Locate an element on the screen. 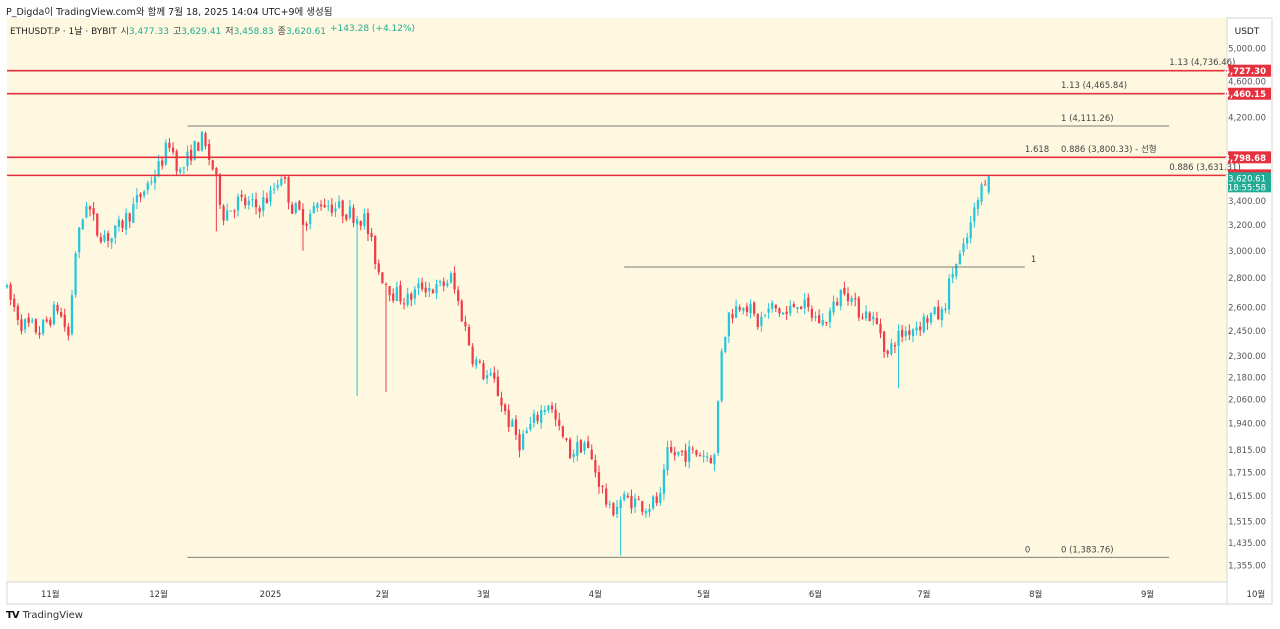  fib-annotation: 0.886 (3,631.31) is located at coordinates (1205, 168).